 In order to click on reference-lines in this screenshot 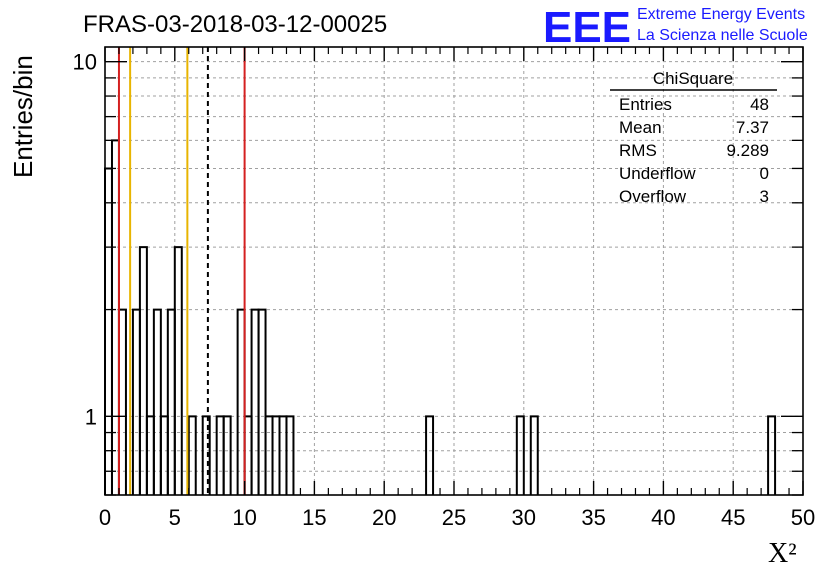, I will do `click(181, 271)`.